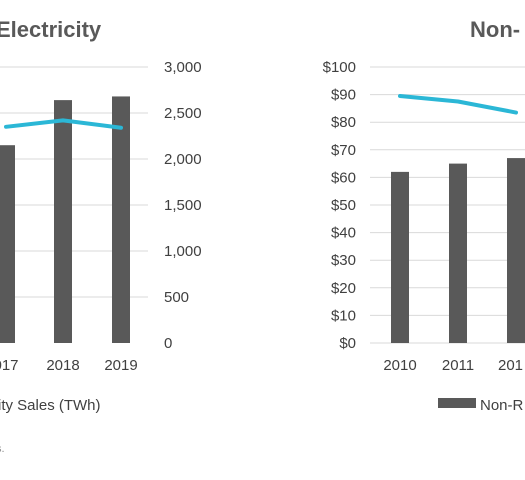 The image size is (525, 480). I want to click on non-chart-title: Non-, so click(495, 29).